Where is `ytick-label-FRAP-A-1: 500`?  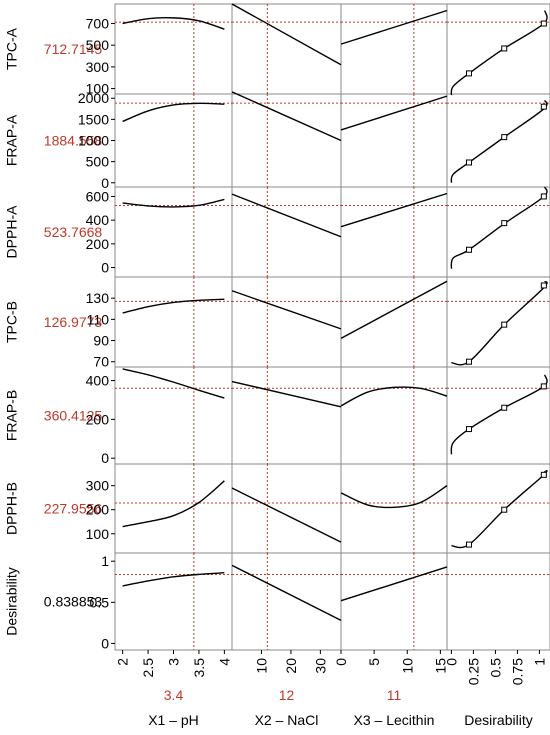 ytick-label-FRAP-A-1: 500 is located at coordinates (98, 162).